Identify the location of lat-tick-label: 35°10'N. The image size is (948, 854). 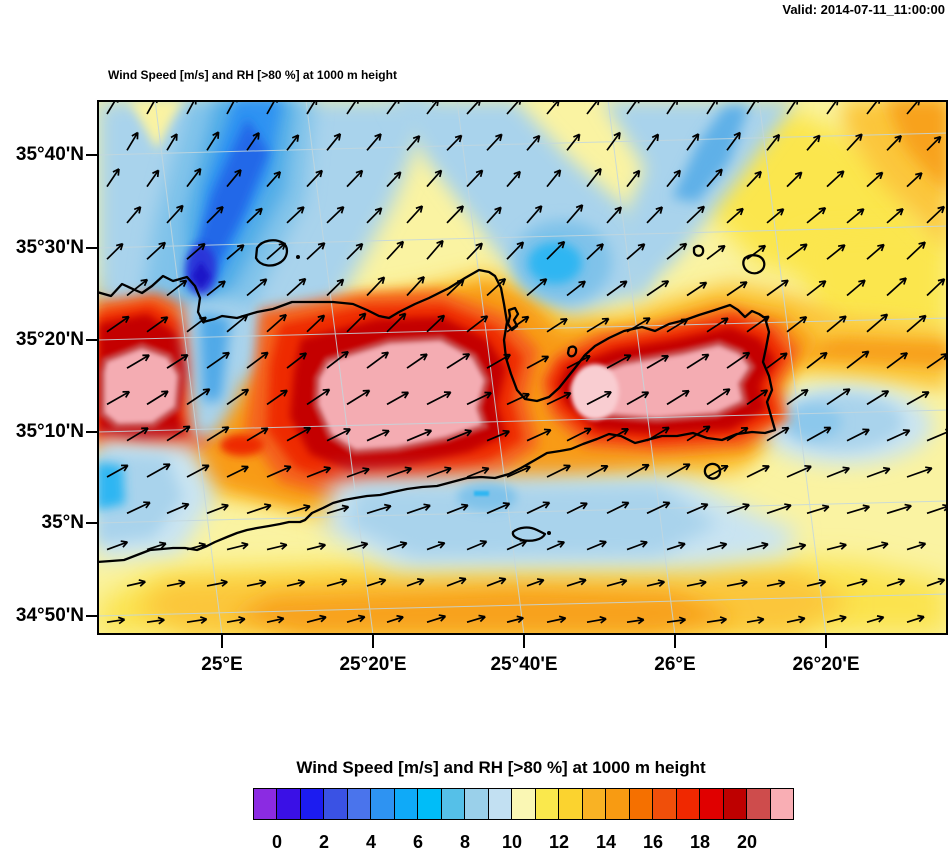
(49, 431).